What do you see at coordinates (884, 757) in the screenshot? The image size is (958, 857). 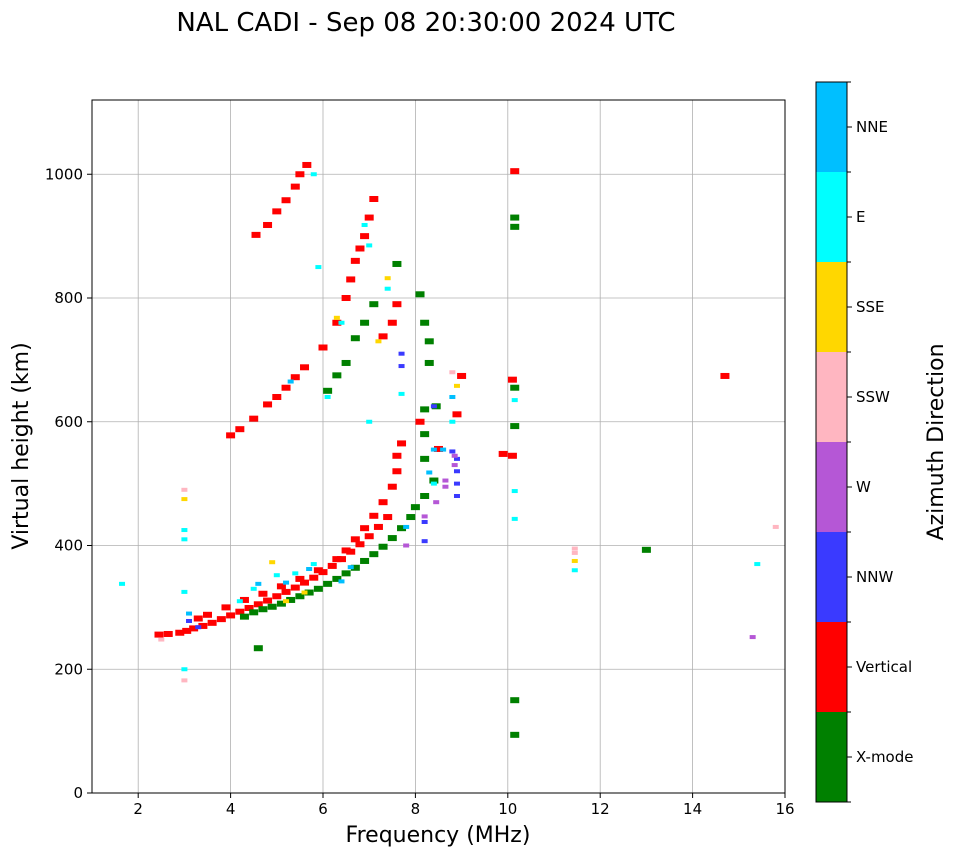 I see `colorbar-tick-label: X-mode` at bounding box center [884, 757].